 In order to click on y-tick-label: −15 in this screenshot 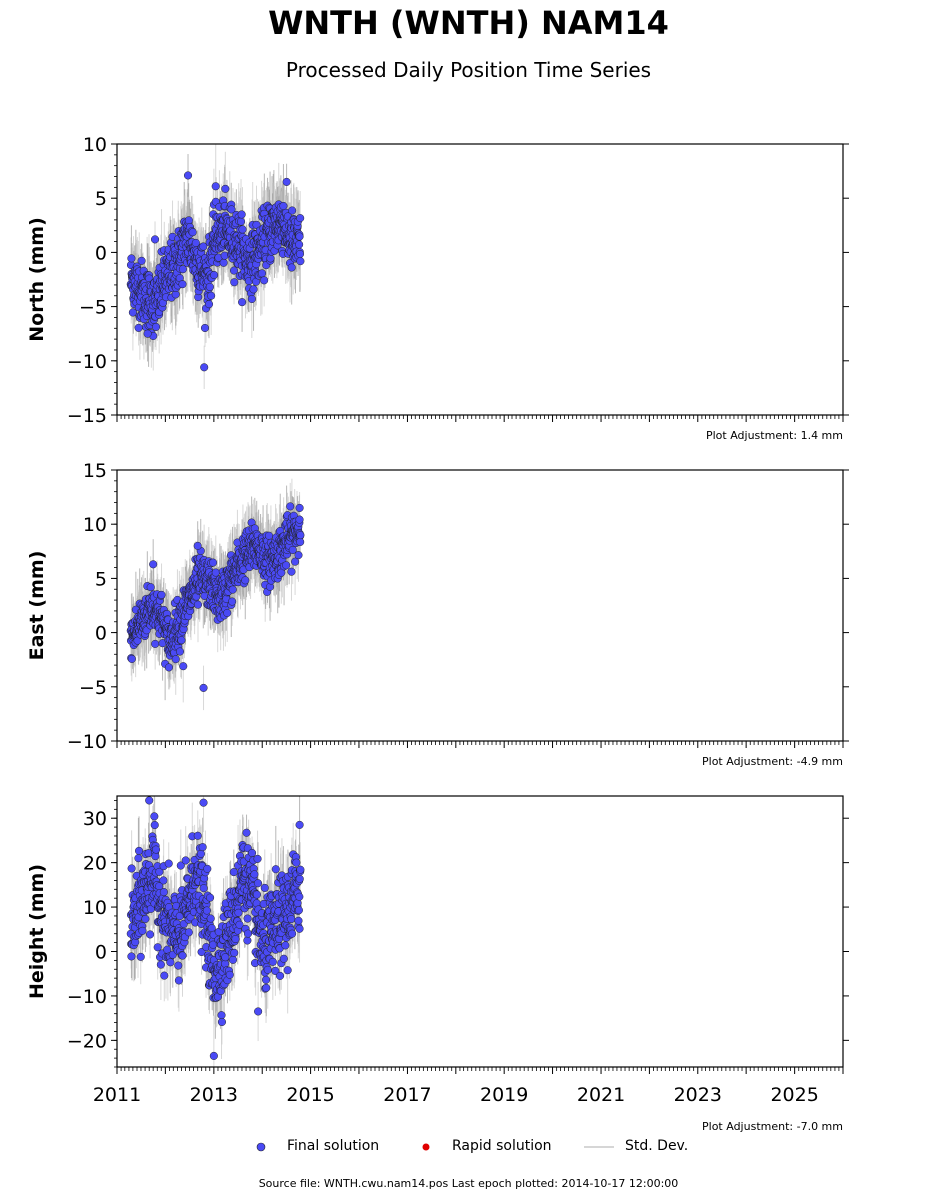, I will do `click(87, 416)`.